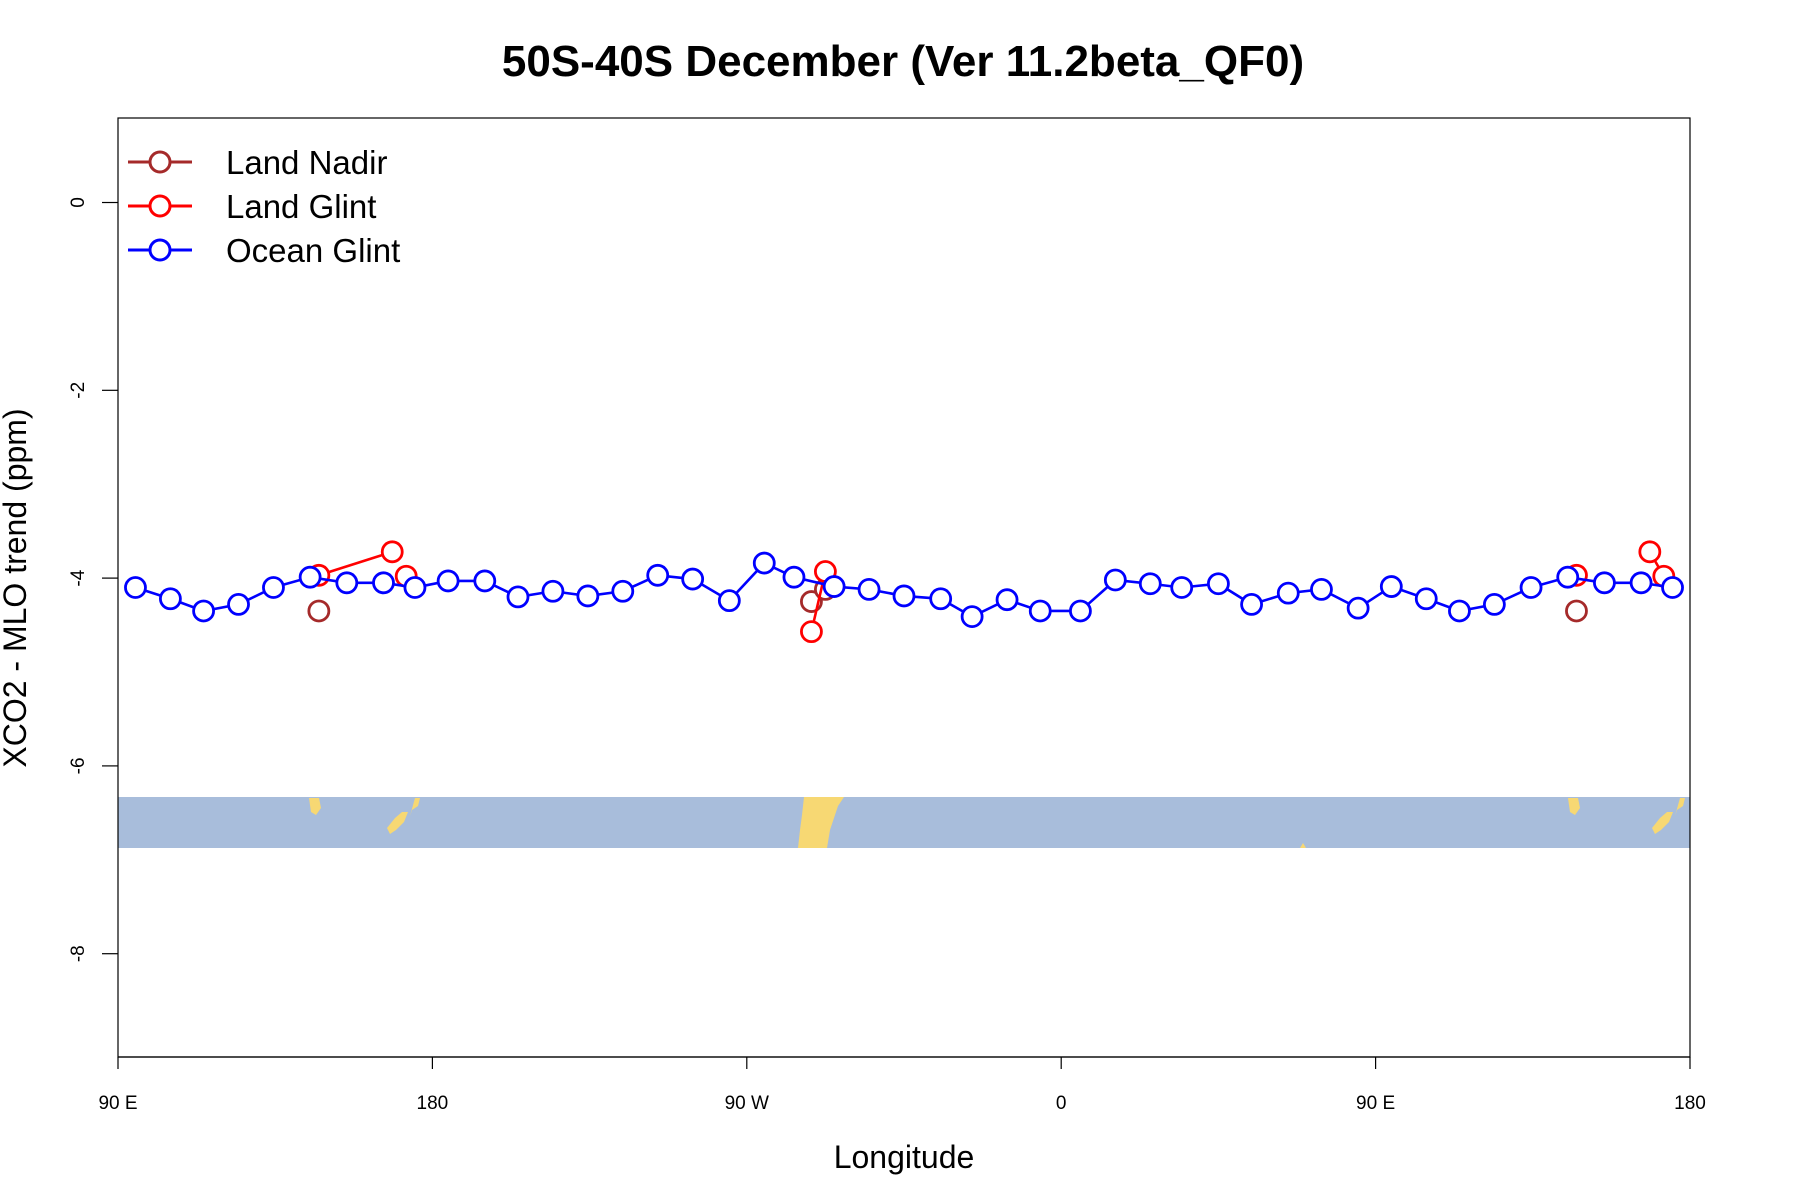  I want to click on y-tick-label: 0, so click(78, 202).